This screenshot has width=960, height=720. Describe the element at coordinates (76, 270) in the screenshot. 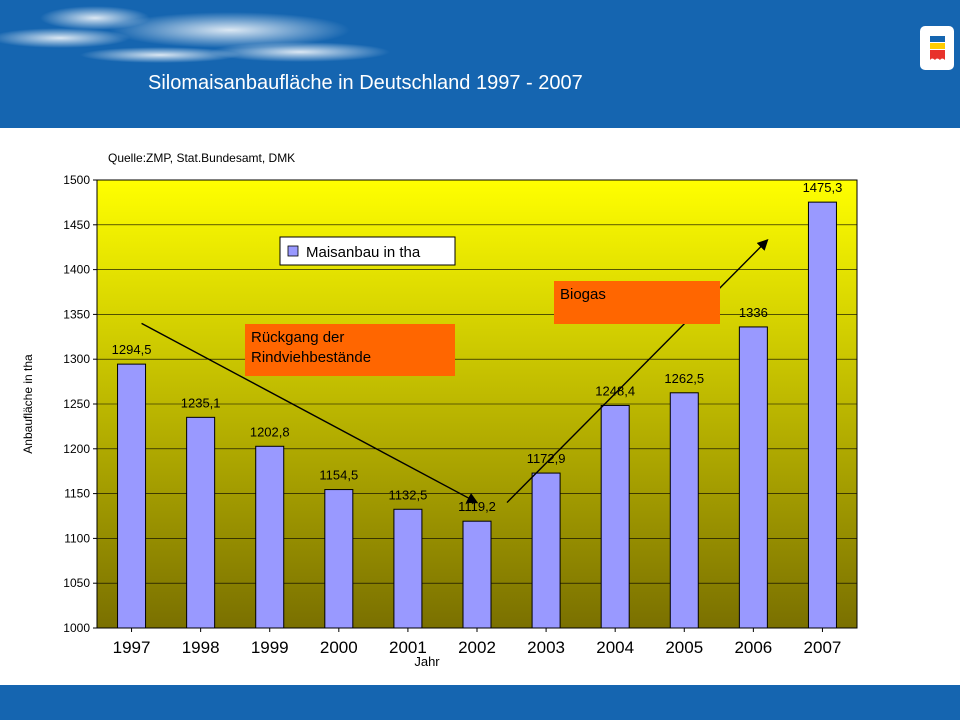

I see `y-tick-label: 1400` at that location.